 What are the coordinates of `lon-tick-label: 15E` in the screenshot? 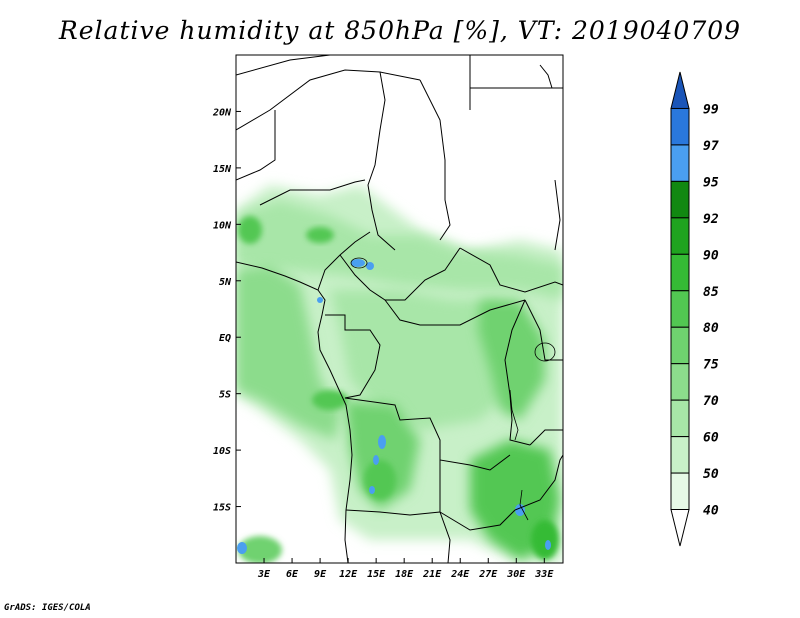 It's located at (376, 574).